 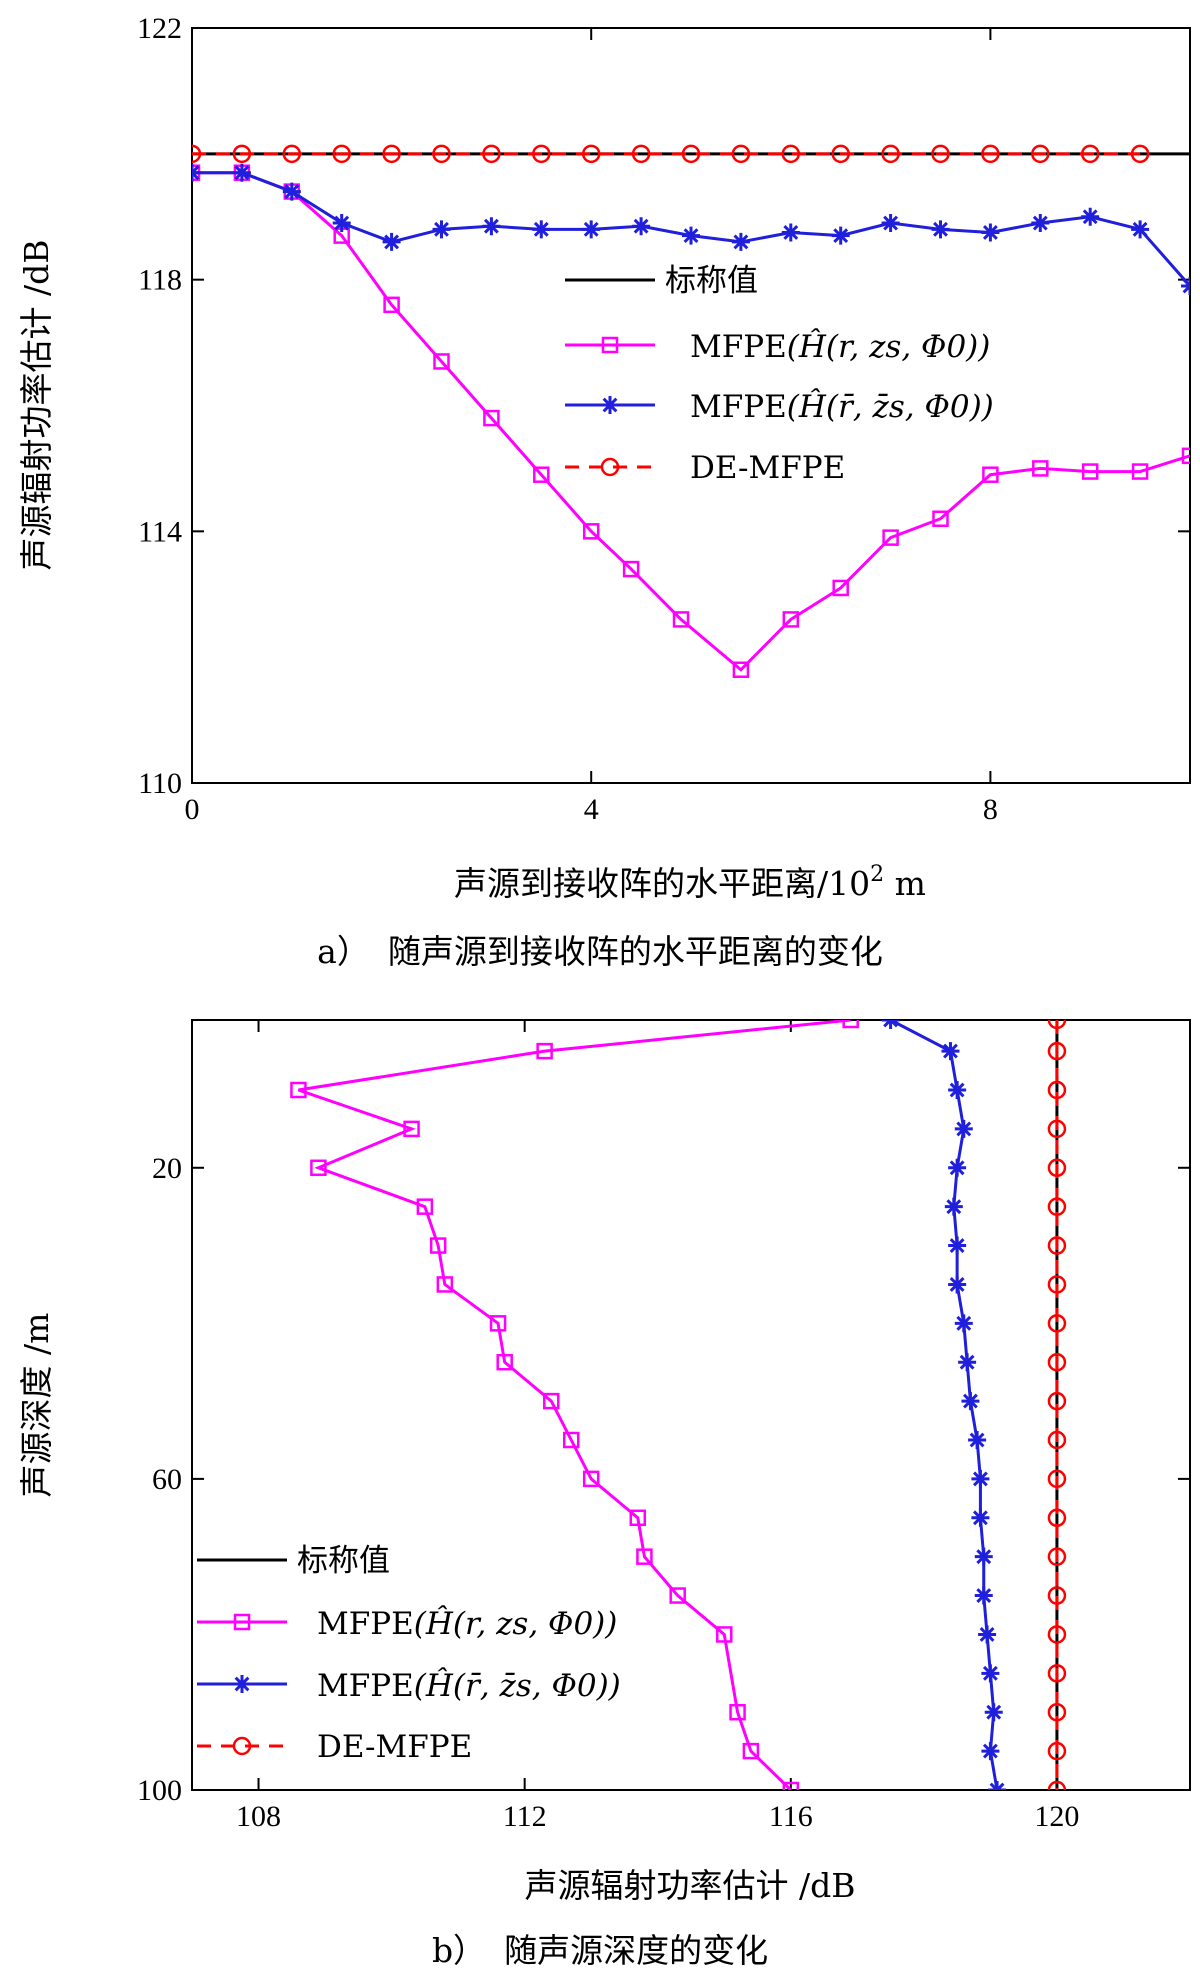 What do you see at coordinates (242, 1746) in the screenshot?
I see `legend-b-marker-de-mfpe` at bounding box center [242, 1746].